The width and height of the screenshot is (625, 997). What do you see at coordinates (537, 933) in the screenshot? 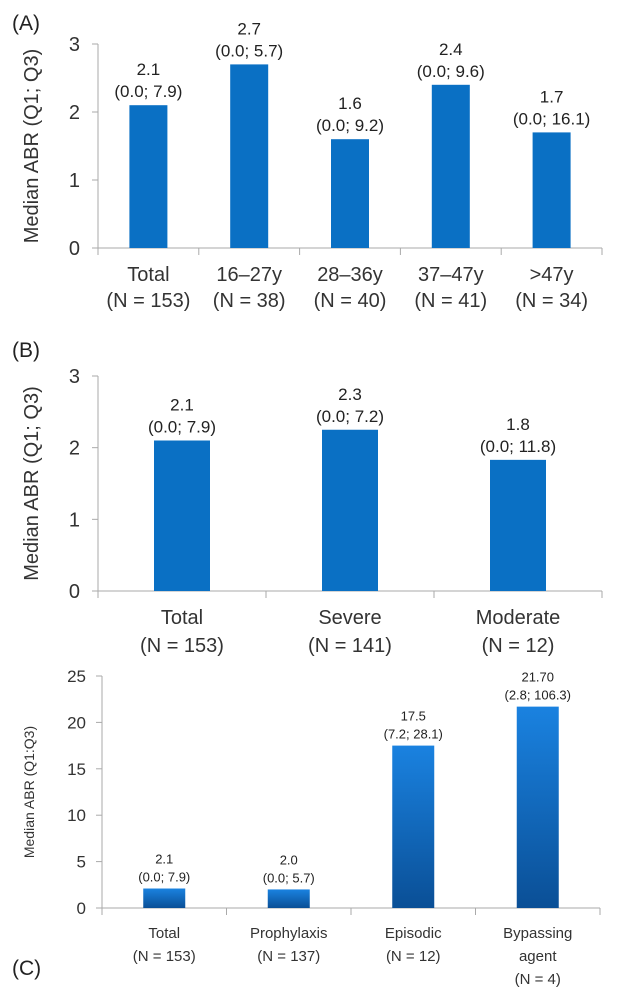
I see `x-category-label: Bypassing` at bounding box center [537, 933].